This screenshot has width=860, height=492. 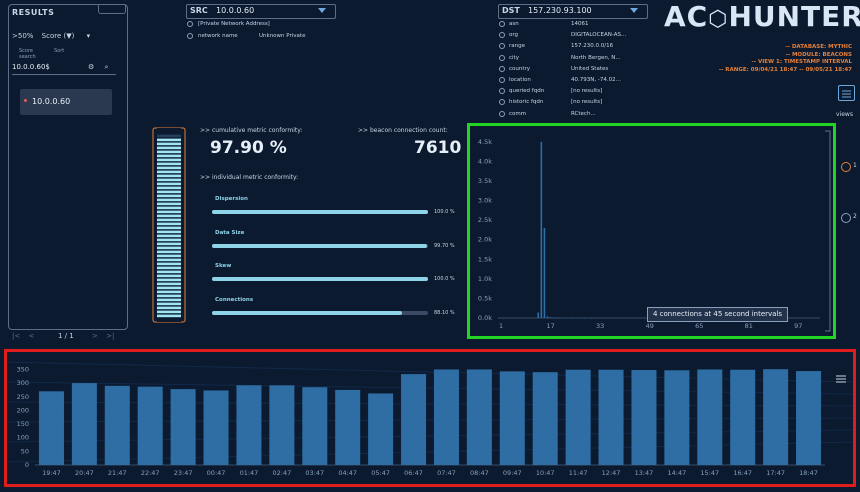 I want to click on result-item, so click(x=66, y=102).